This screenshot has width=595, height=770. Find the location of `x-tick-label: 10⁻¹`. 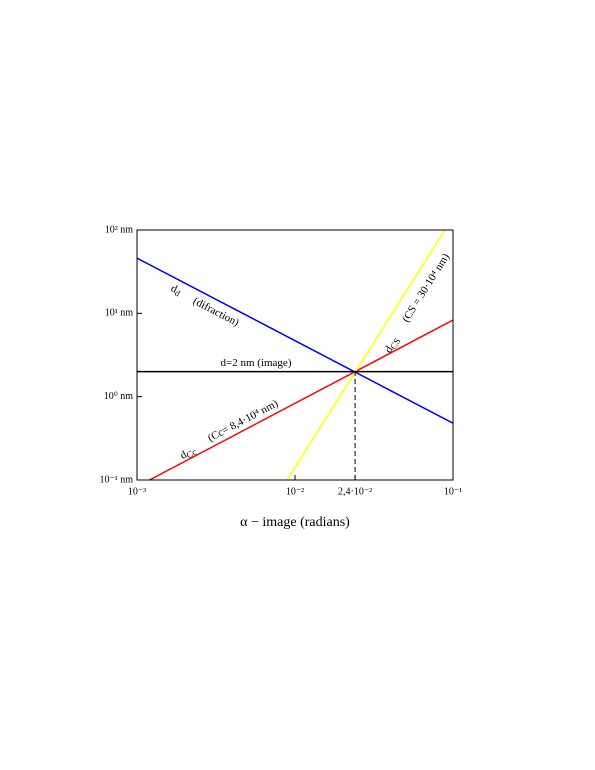

x-tick-label: 10⁻¹ is located at coordinates (453, 491).